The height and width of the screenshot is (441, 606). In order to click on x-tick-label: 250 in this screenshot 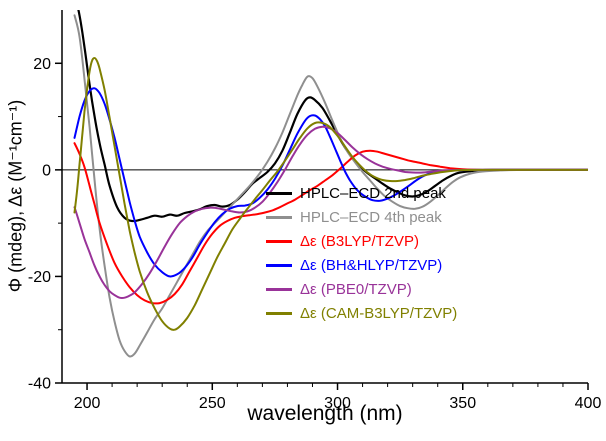, I will do `click(212, 403)`.